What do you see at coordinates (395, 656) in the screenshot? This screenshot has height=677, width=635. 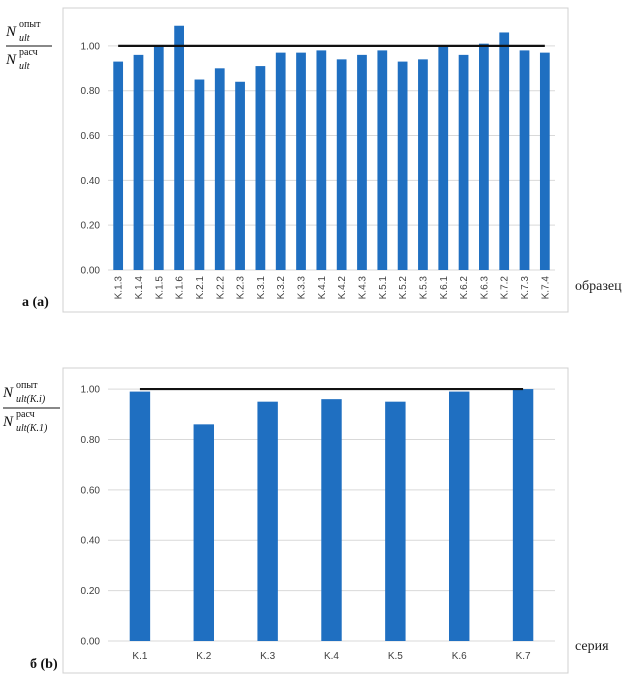 I see `x-tick-label: K.5` at bounding box center [395, 656].